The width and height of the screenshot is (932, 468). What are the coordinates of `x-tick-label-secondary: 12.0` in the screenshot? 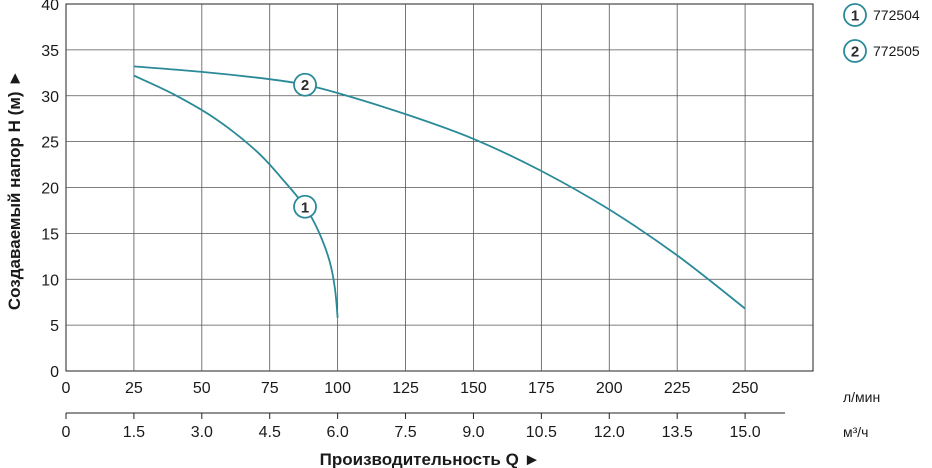 It's located at (609, 432).